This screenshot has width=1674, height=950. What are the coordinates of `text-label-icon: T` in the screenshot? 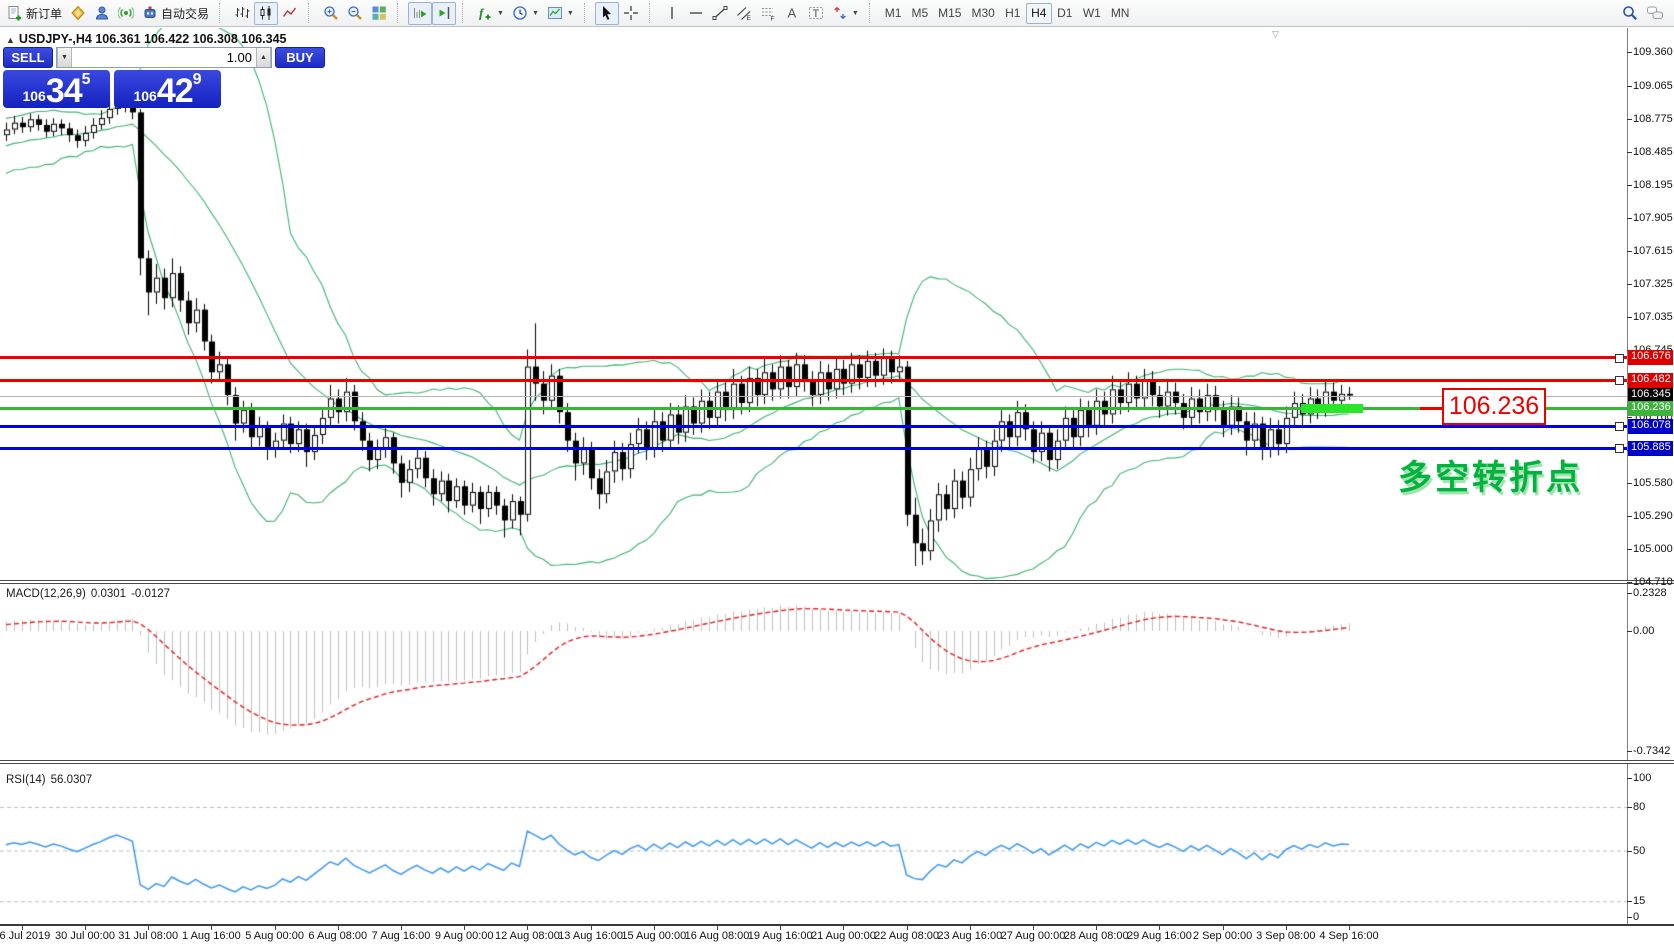 It's located at (815, 13).